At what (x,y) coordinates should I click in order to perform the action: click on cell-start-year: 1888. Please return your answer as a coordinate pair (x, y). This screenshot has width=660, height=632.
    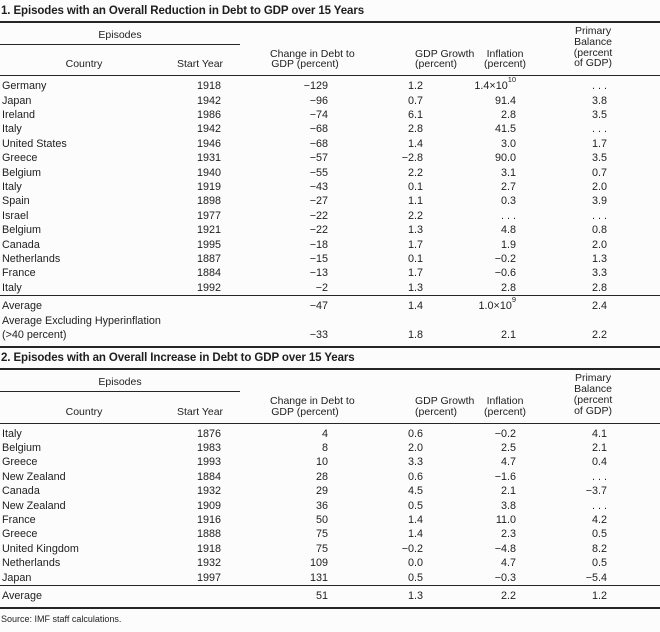
    Looking at the image, I should click on (209, 534).